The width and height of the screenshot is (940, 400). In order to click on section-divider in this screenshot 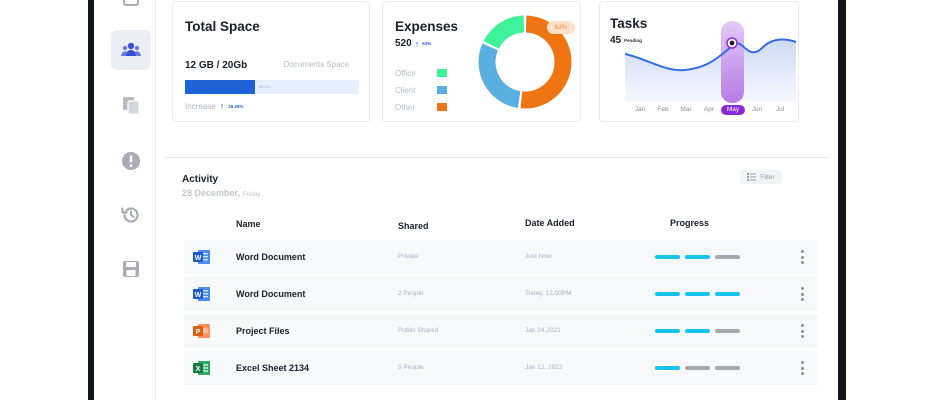, I will do `click(497, 157)`.